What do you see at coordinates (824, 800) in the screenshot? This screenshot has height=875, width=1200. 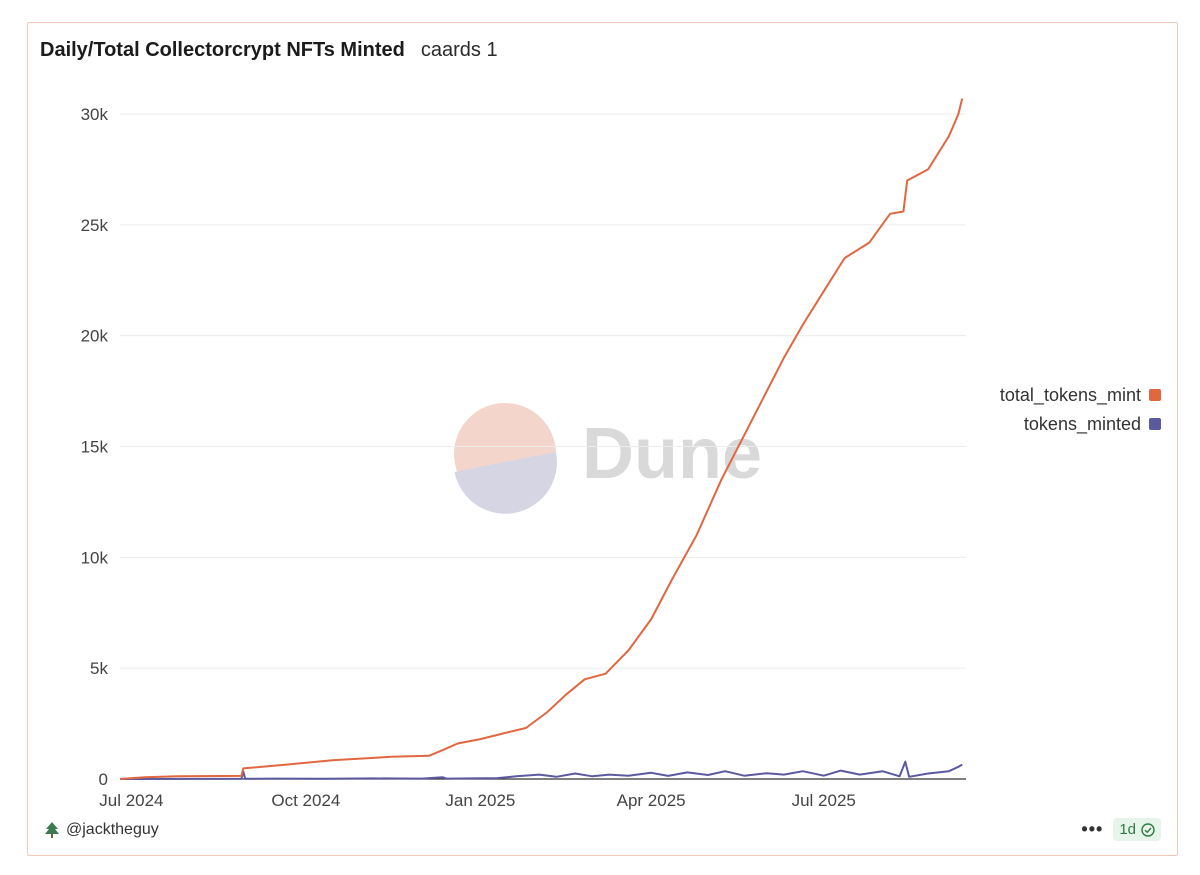 I see `x-tick-label: Jul 2025` at bounding box center [824, 800].